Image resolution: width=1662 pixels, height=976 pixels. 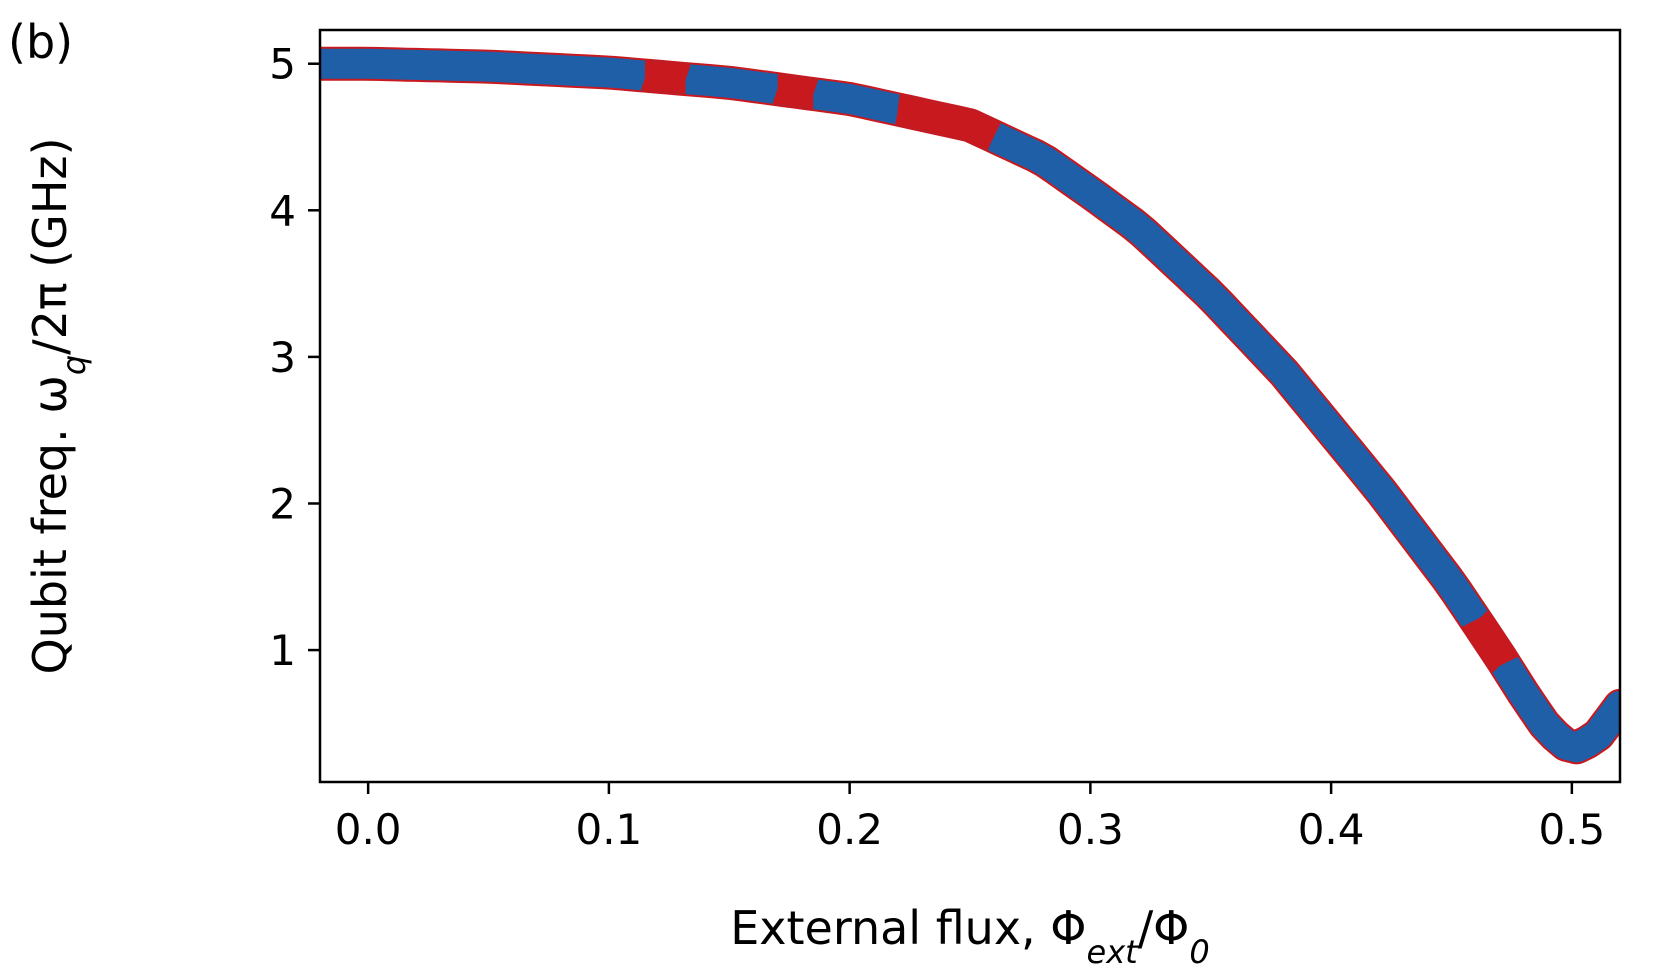 What do you see at coordinates (368, 829) in the screenshot?
I see `x-tick-label: 0.0` at bounding box center [368, 829].